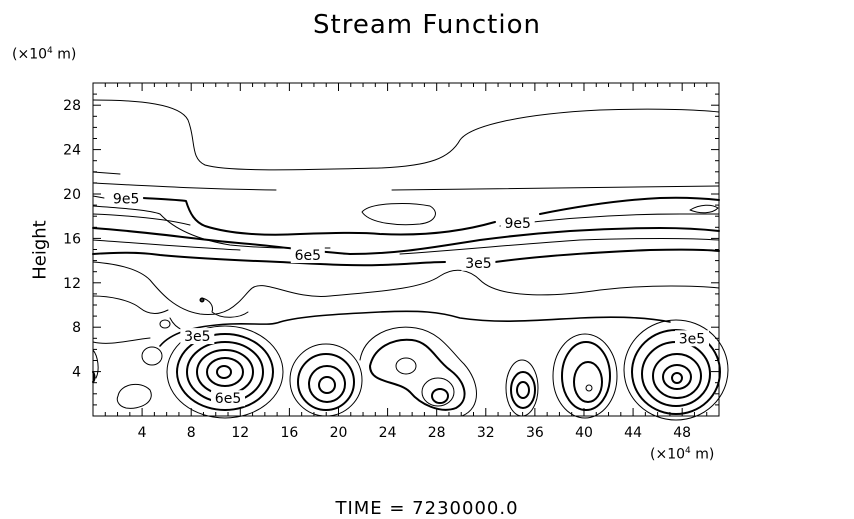 Image resolution: width=854 pixels, height=519 pixels. What do you see at coordinates (72, 239) in the screenshot?
I see `y-tick-label: 16` at bounding box center [72, 239].